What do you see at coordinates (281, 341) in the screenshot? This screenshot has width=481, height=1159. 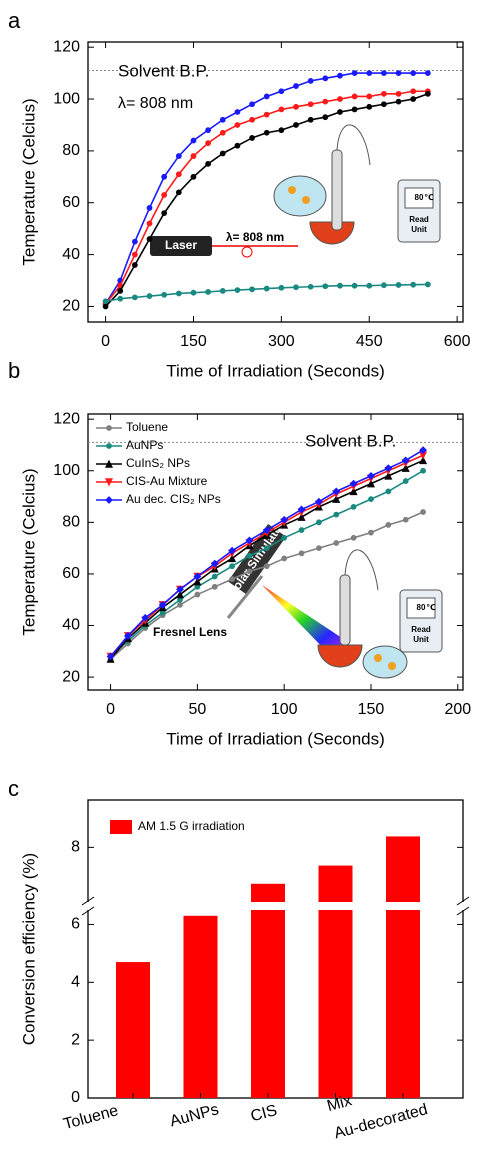 I see `x-tick-label: 300` at bounding box center [281, 341].